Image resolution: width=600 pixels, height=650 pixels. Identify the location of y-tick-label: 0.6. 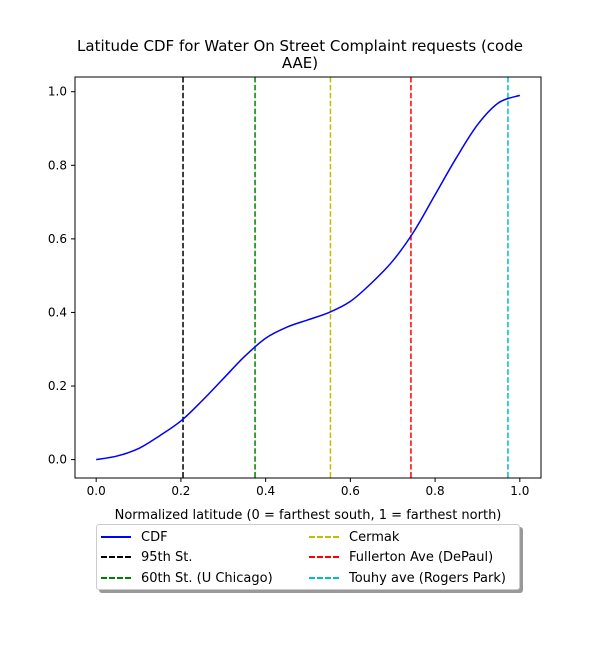
(57, 239).